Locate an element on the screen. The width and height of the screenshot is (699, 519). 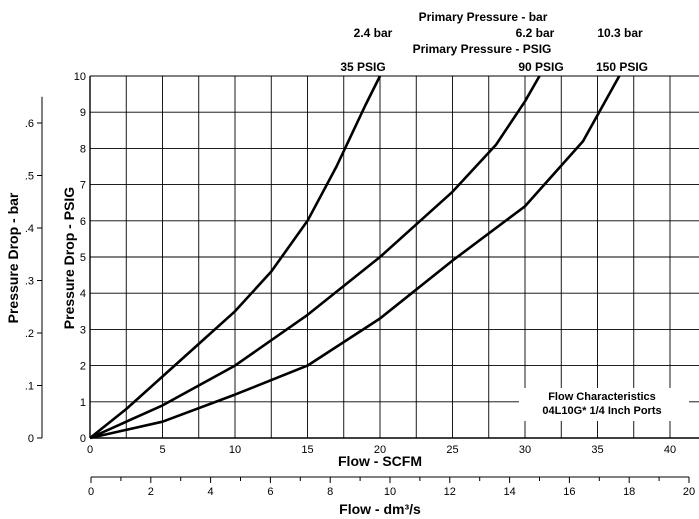
x-tick-label: 40 is located at coordinates (670, 450).